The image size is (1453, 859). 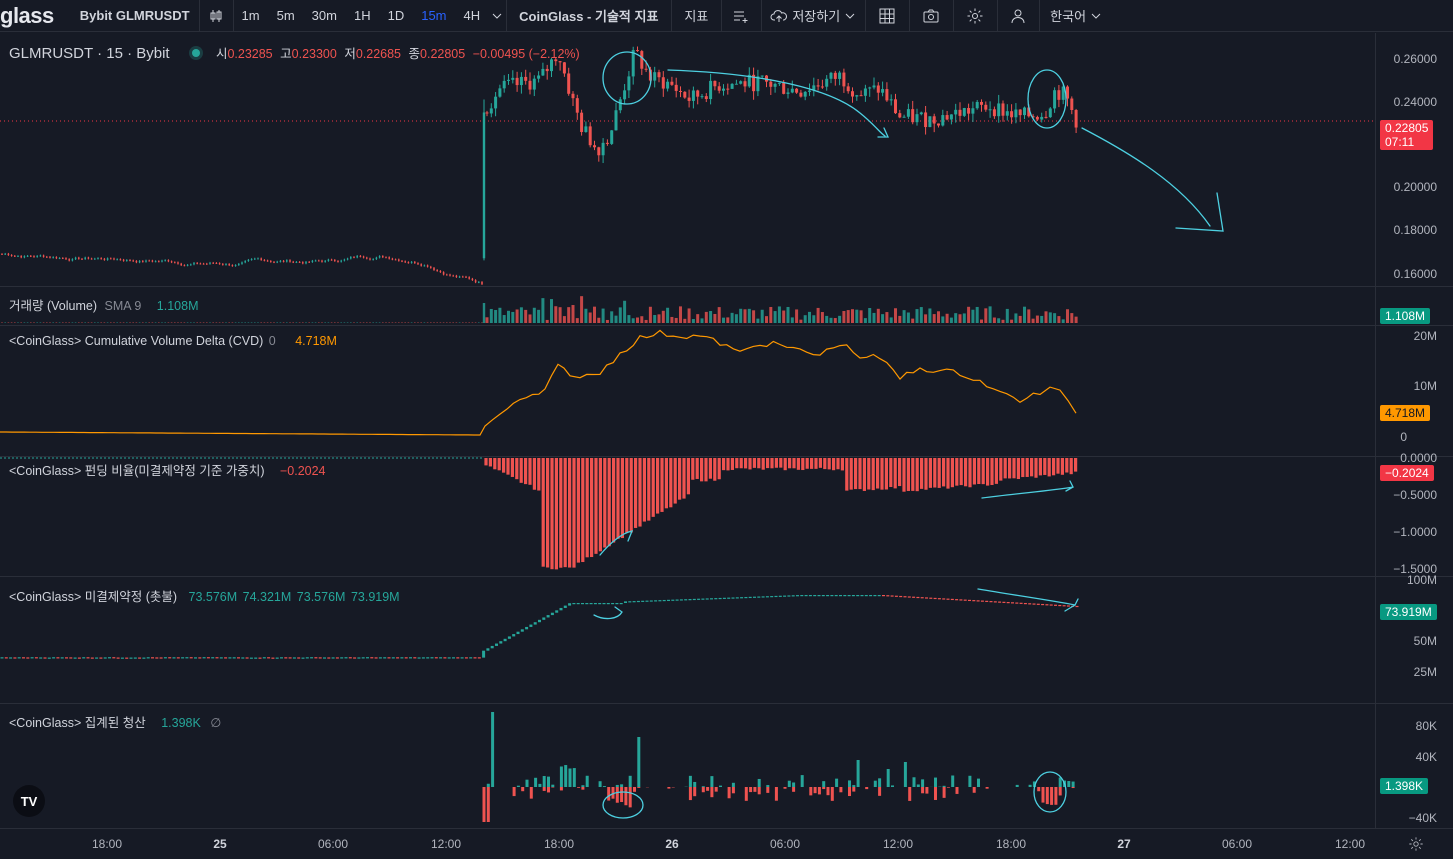 I want to click on oi-title: <CoinGlass> 미결제약정 (촛불), so click(x=93, y=597).